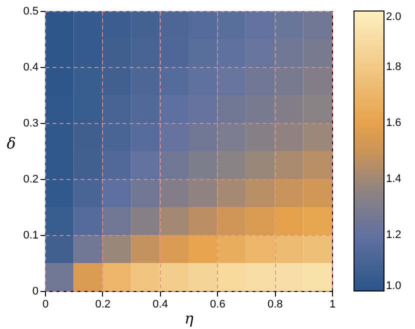 The width and height of the screenshot is (415, 329). I want to click on y-tick-label: 0.3, so click(30, 124).